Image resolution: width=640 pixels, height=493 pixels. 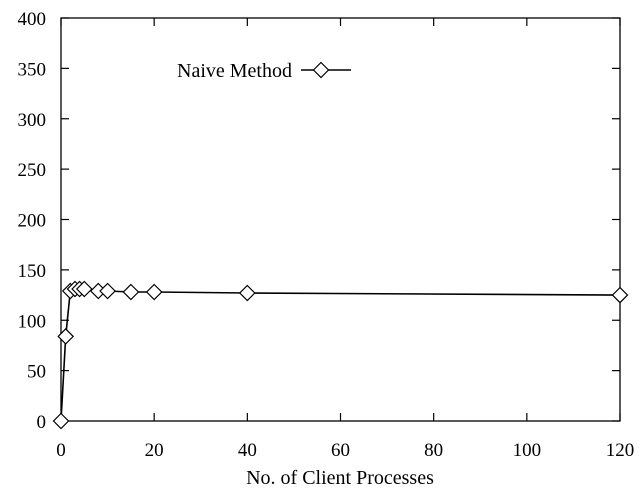 What do you see at coordinates (32, 69) in the screenshot?
I see `y-tick-label: 350` at bounding box center [32, 69].